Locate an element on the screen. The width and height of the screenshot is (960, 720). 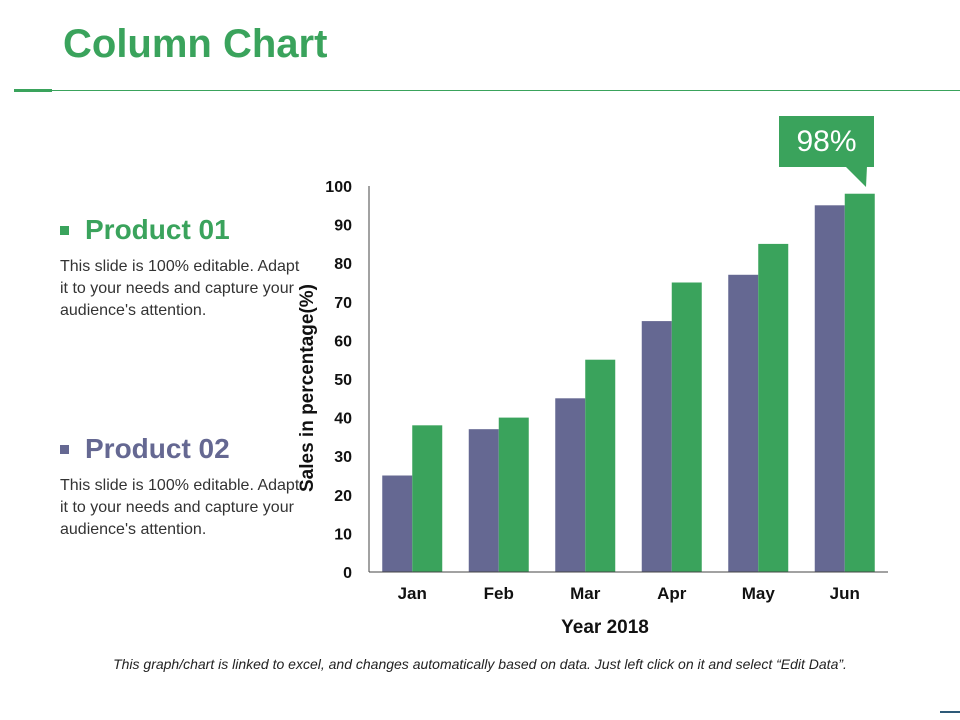
y-tick-label: 100 is located at coordinates (338, 187).